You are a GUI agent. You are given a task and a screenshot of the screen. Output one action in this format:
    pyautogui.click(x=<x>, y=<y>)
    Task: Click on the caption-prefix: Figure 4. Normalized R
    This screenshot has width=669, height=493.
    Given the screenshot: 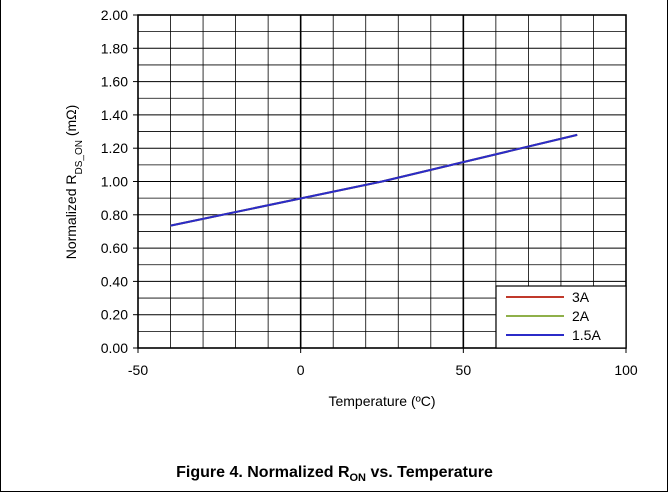 What is the action you would take?
    pyautogui.click(x=263, y=472)
    